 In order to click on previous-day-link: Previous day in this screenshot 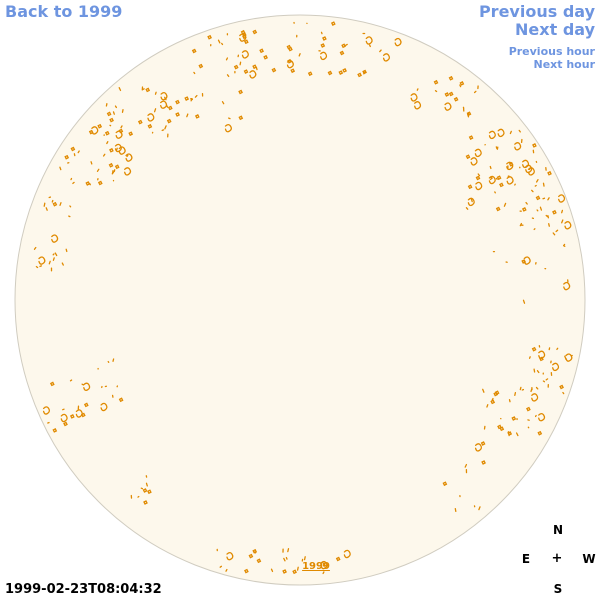, I will do `click(536, 11)`.